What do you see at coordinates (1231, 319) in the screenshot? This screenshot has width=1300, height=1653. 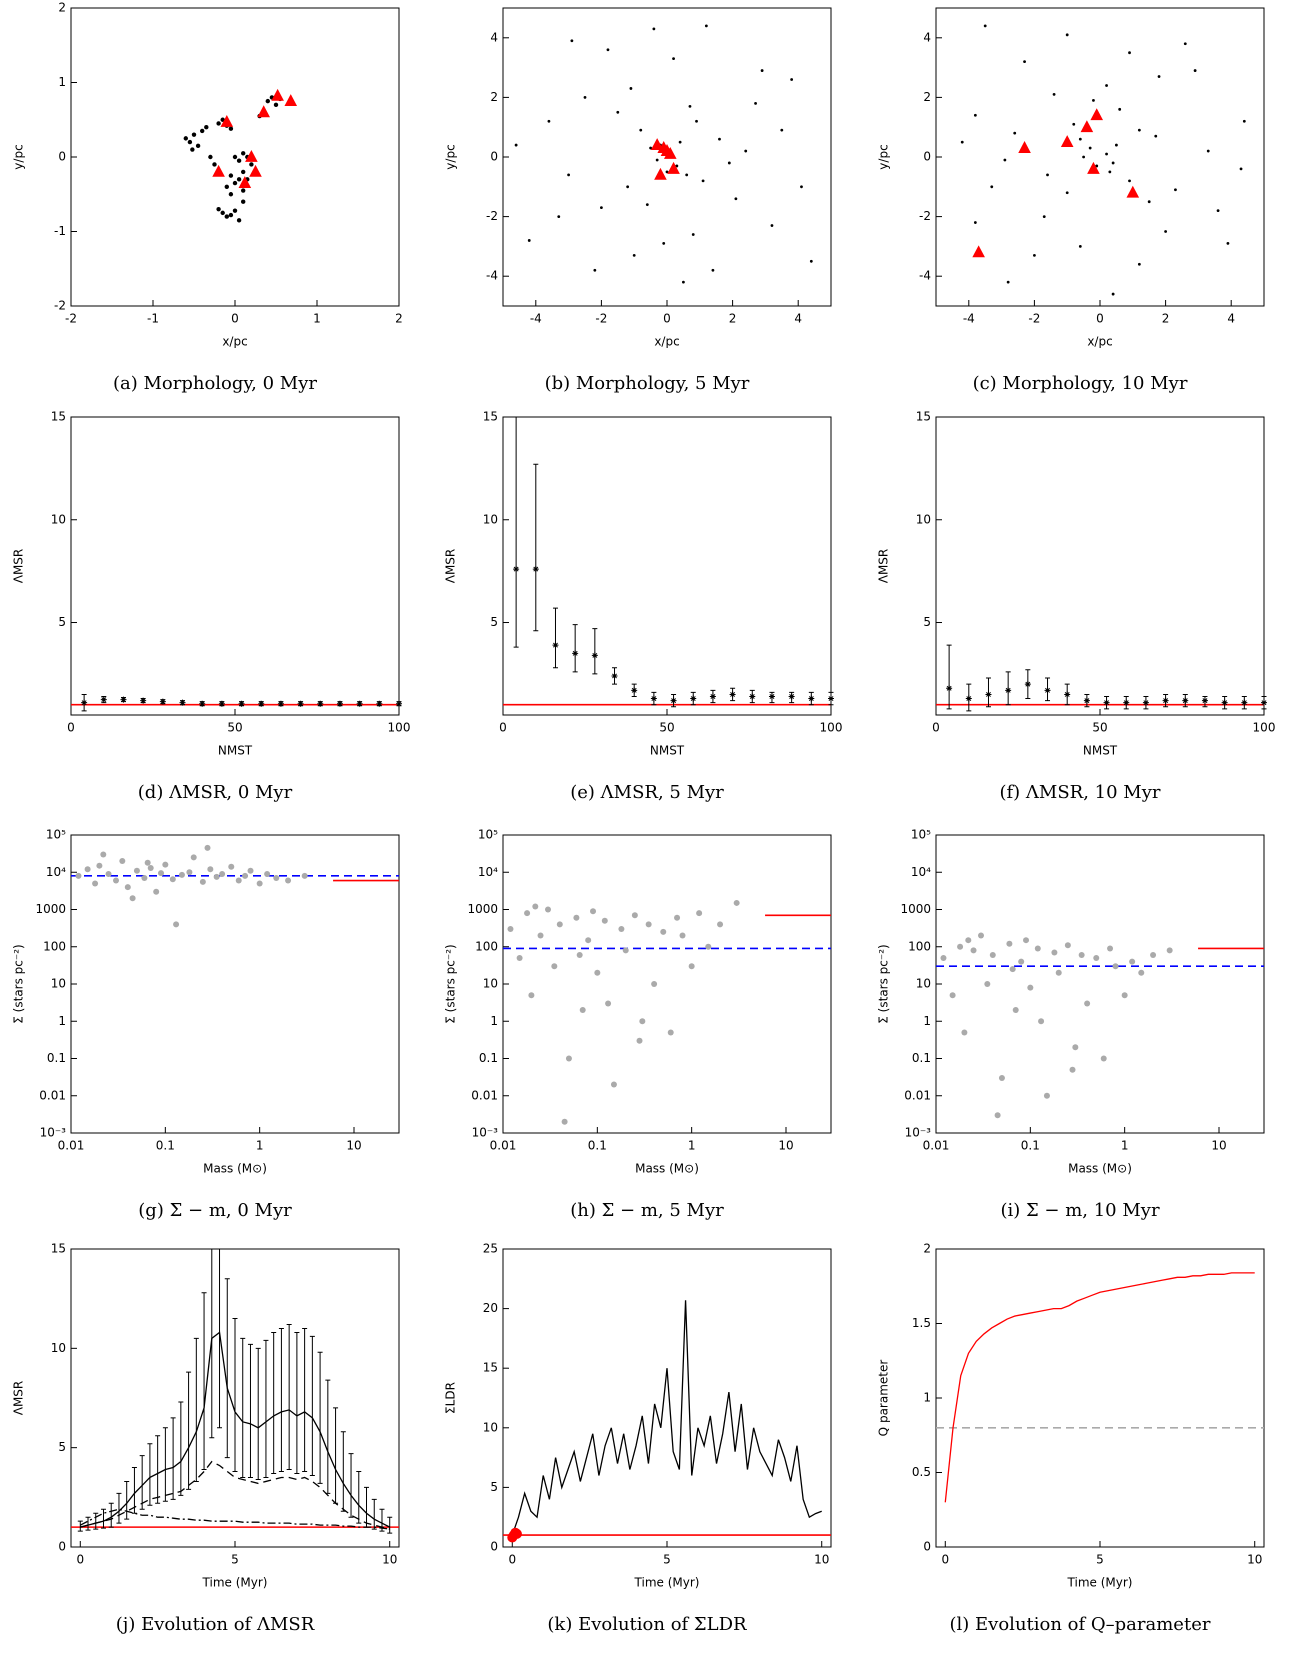 I see `x-tick-label: 4` at bounding box center [1231, 319].